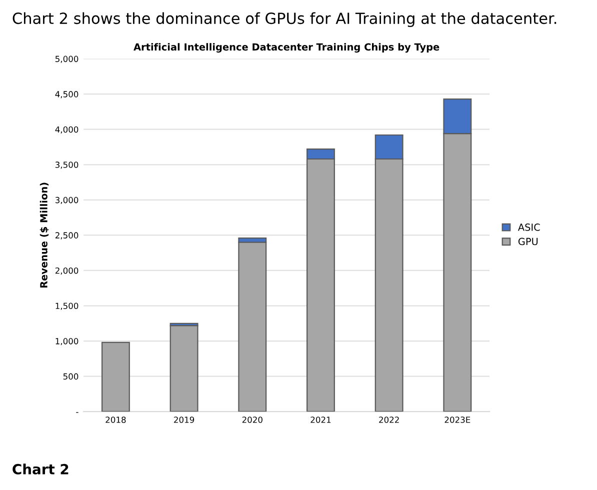 This screenshot has width=597, height=490. What do you see at coordinates (67, 200) in the screenshot?
I see `y-tick-label: 3,000` at bounding box center [67, 200].